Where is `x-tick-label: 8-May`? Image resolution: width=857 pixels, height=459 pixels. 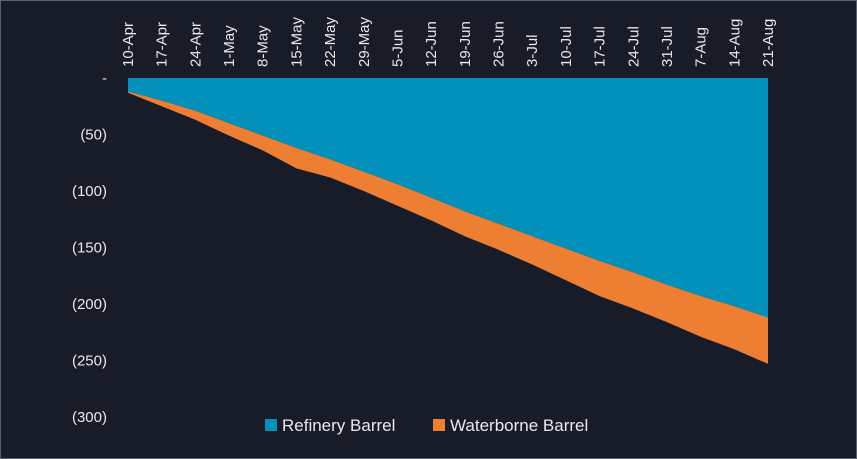 x-tick-label: 8-May is located at coordinates (263, 46).